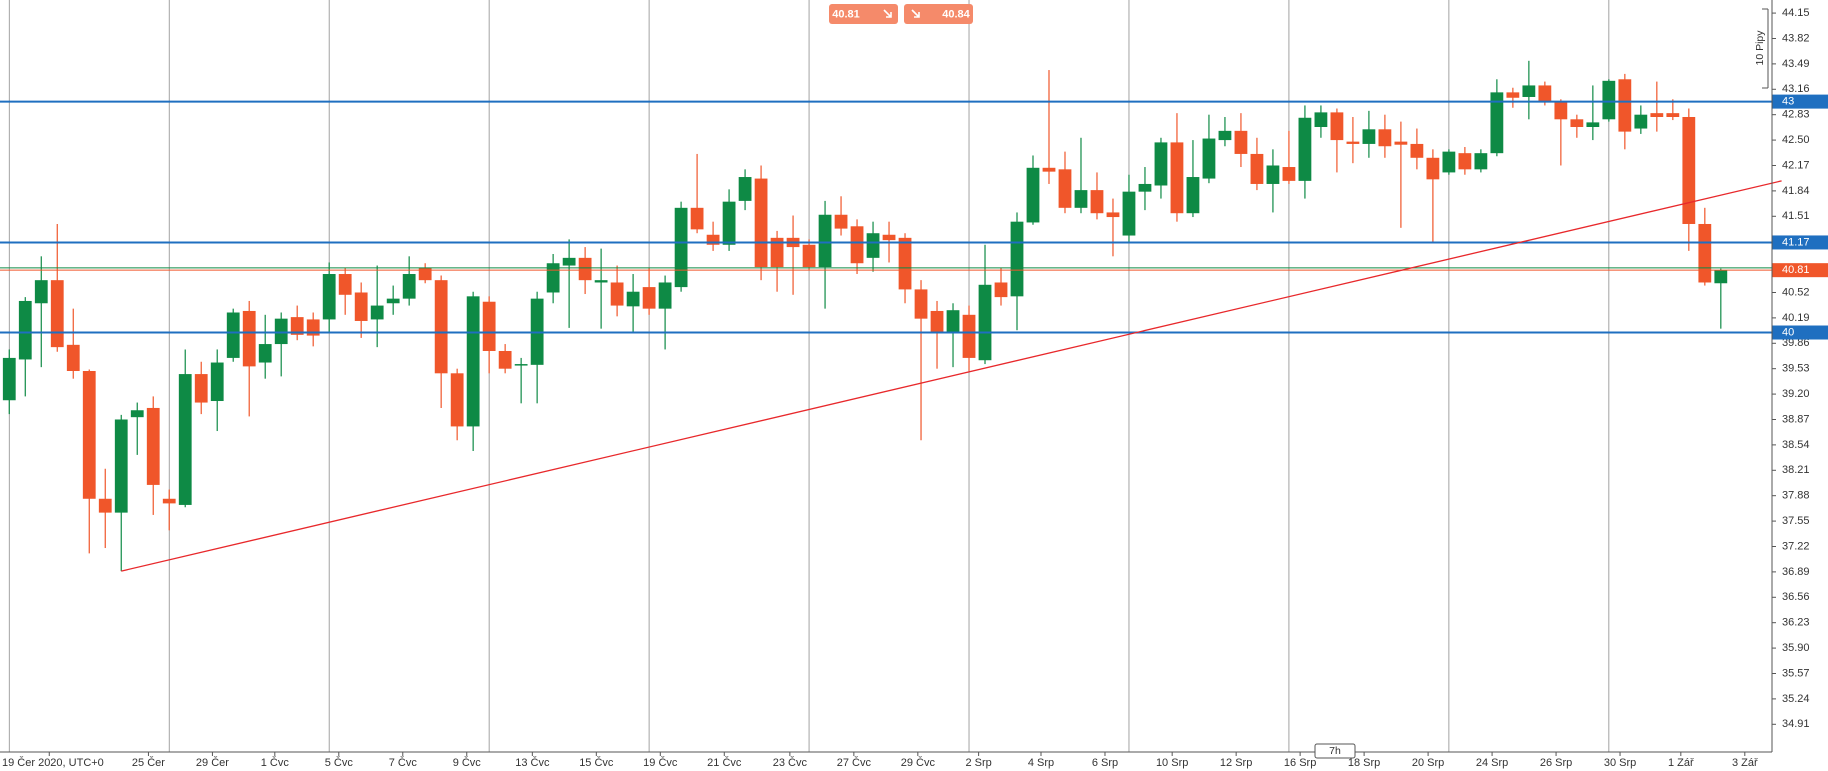  I want to click on x-tick-label: 7 Čvc, so click(403, 762).